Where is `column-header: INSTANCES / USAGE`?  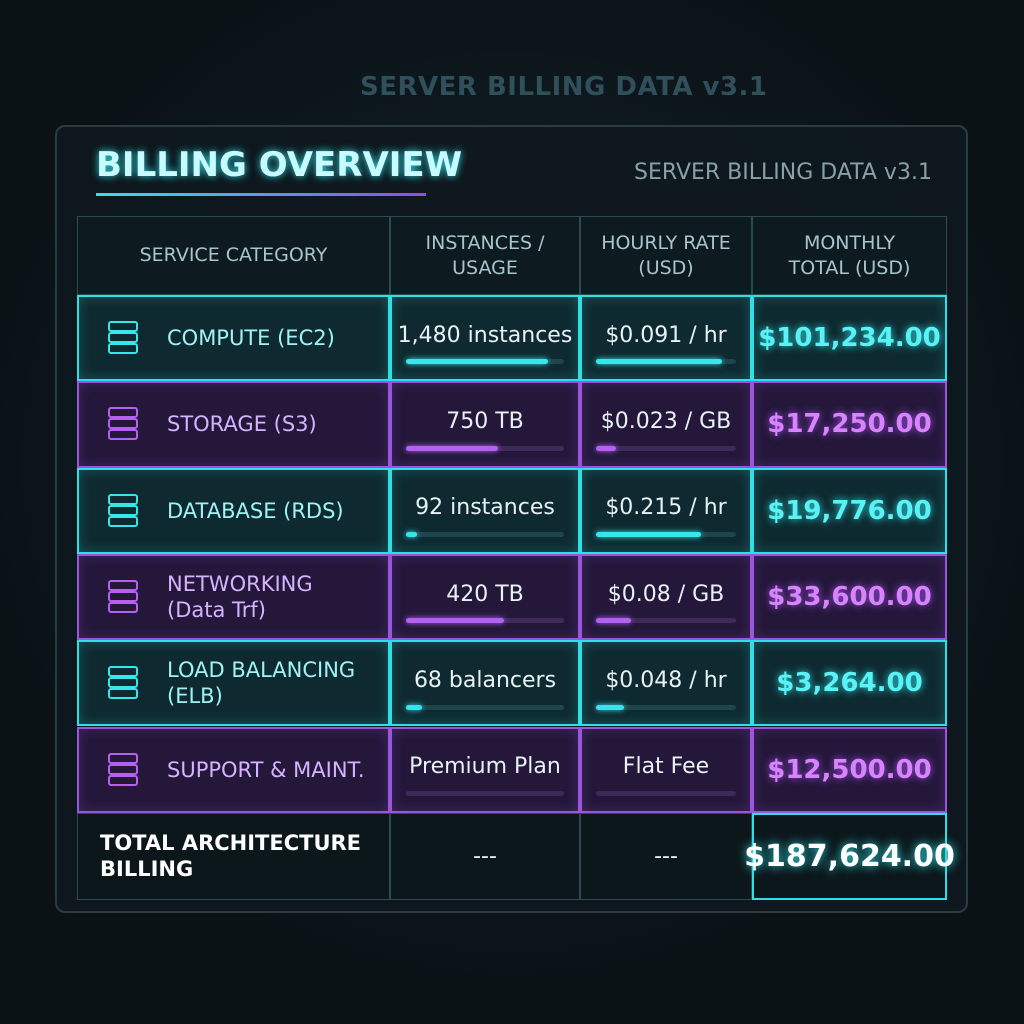
column-header: INSTANCES / USAGE is located at coordinates (485, 255).